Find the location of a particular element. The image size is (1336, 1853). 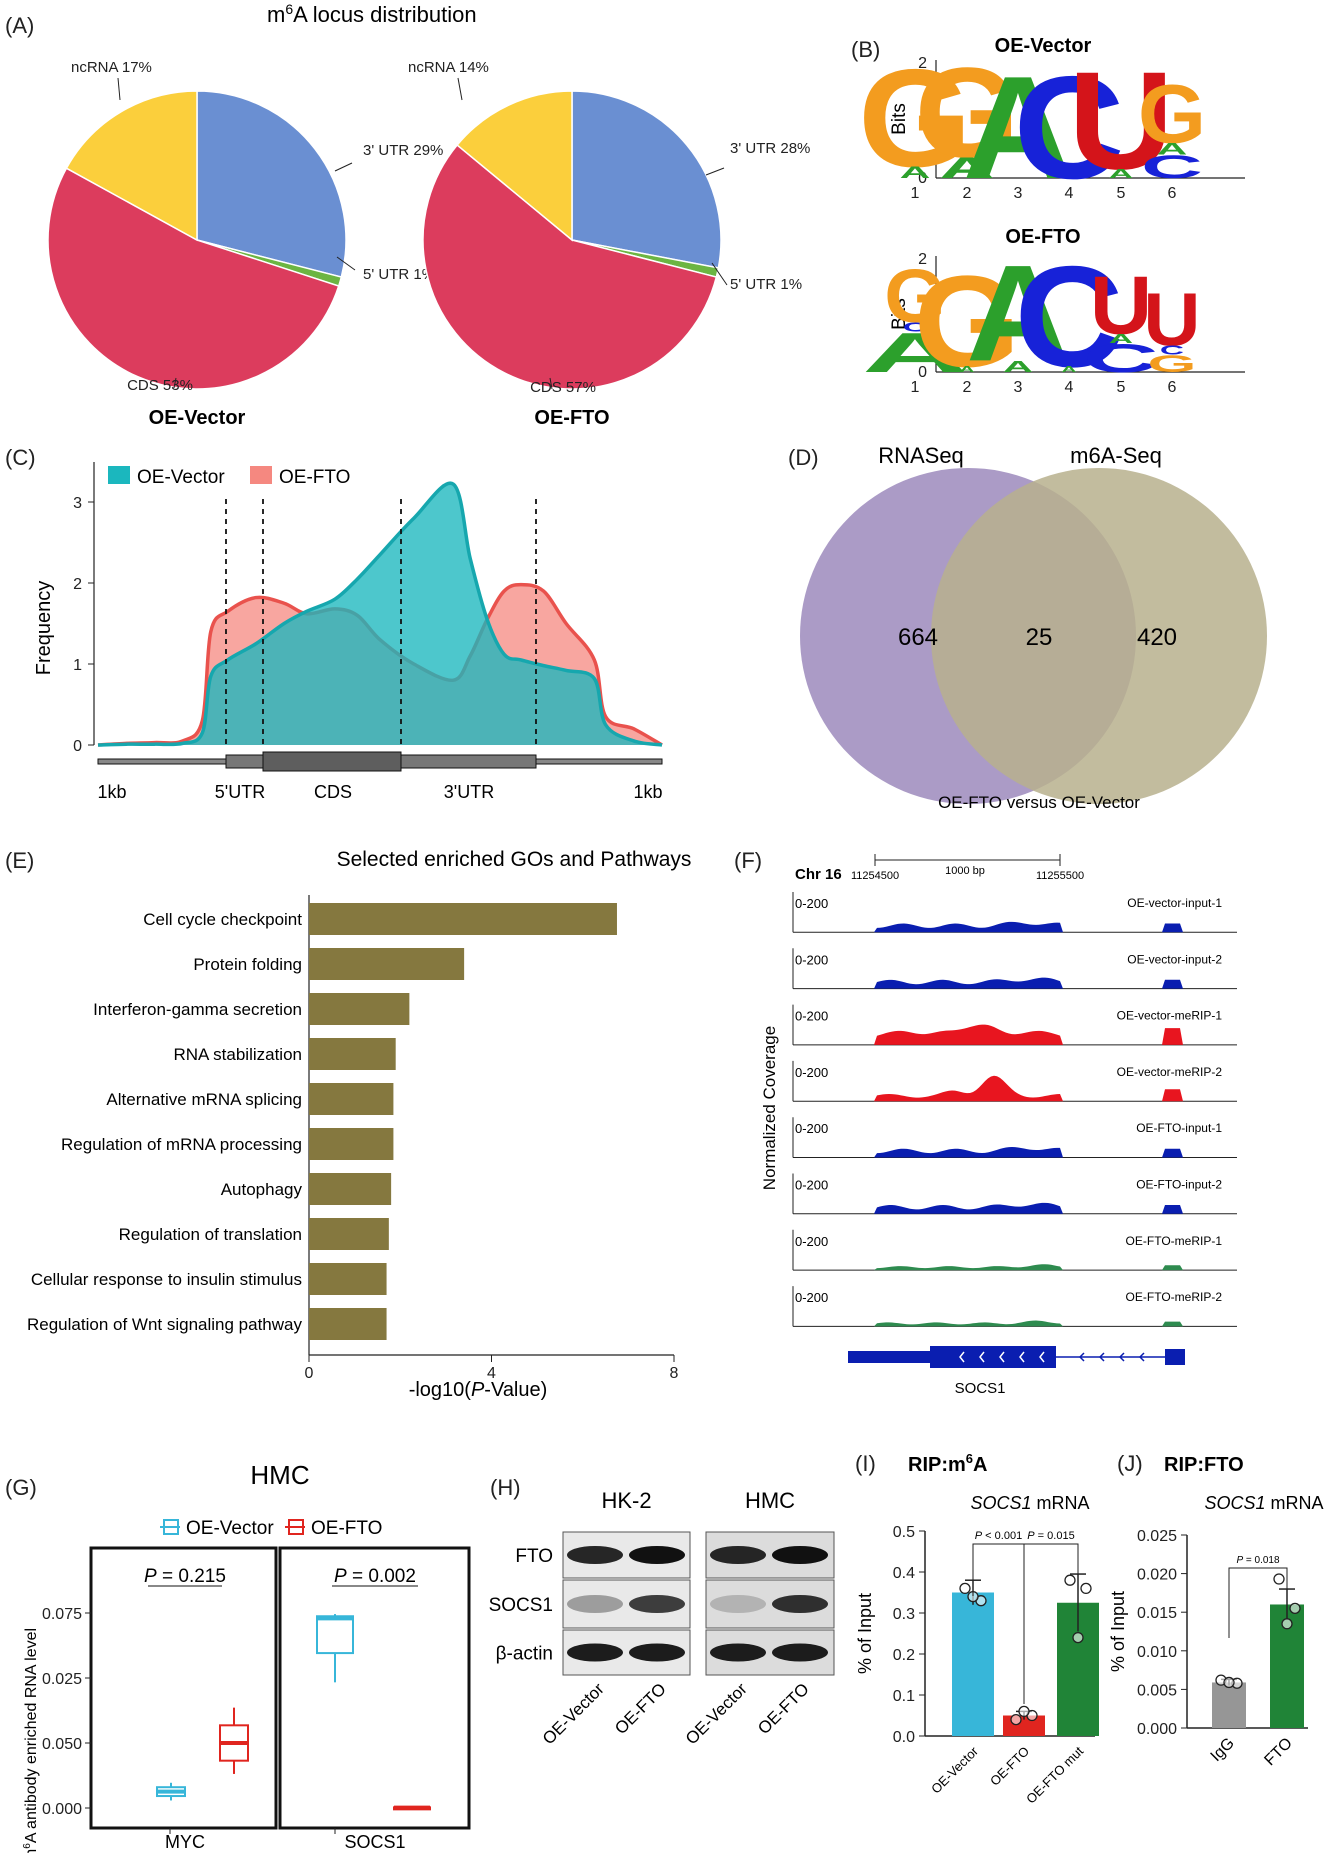

rip-category-fto: FTO is located at coordinates (1278, 1752).